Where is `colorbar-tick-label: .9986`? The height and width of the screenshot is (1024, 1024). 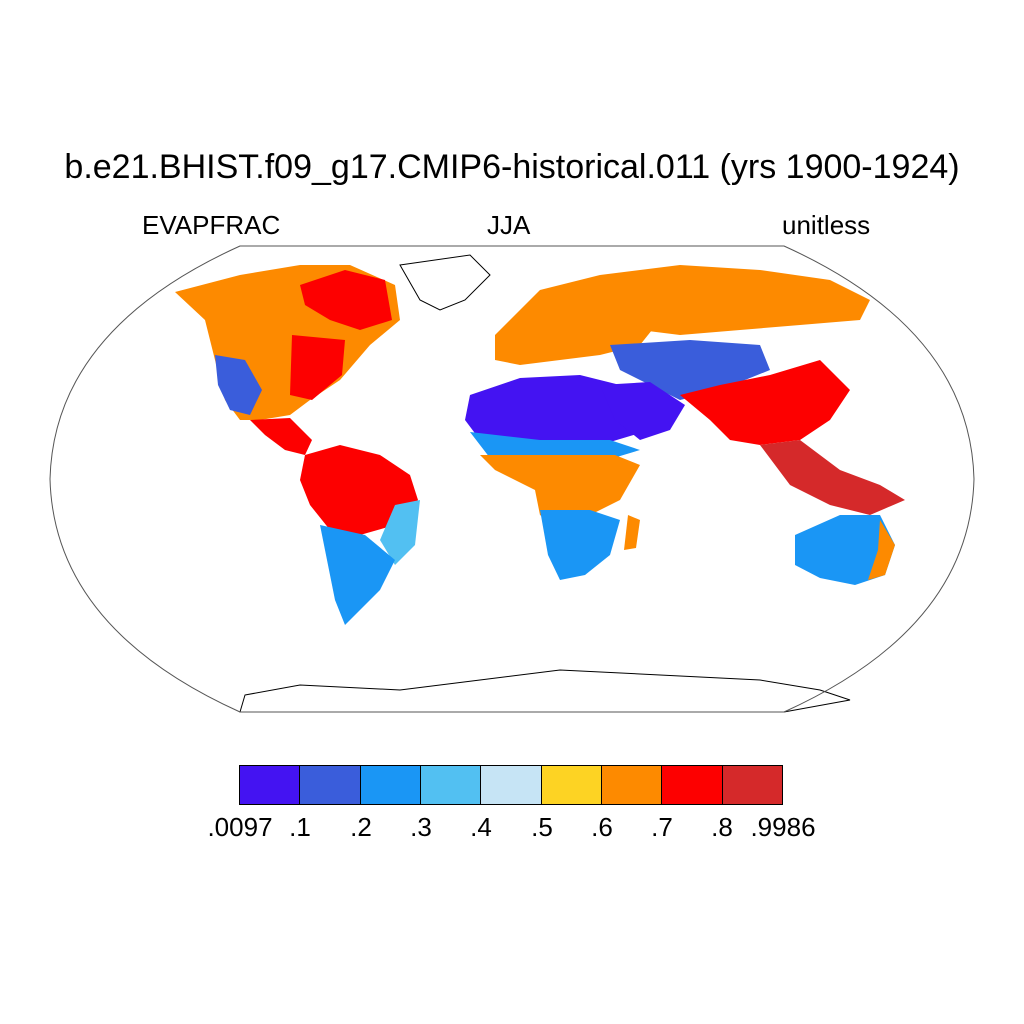 colorbar-tick-label: .9986 is located at coordinates (783, 827).